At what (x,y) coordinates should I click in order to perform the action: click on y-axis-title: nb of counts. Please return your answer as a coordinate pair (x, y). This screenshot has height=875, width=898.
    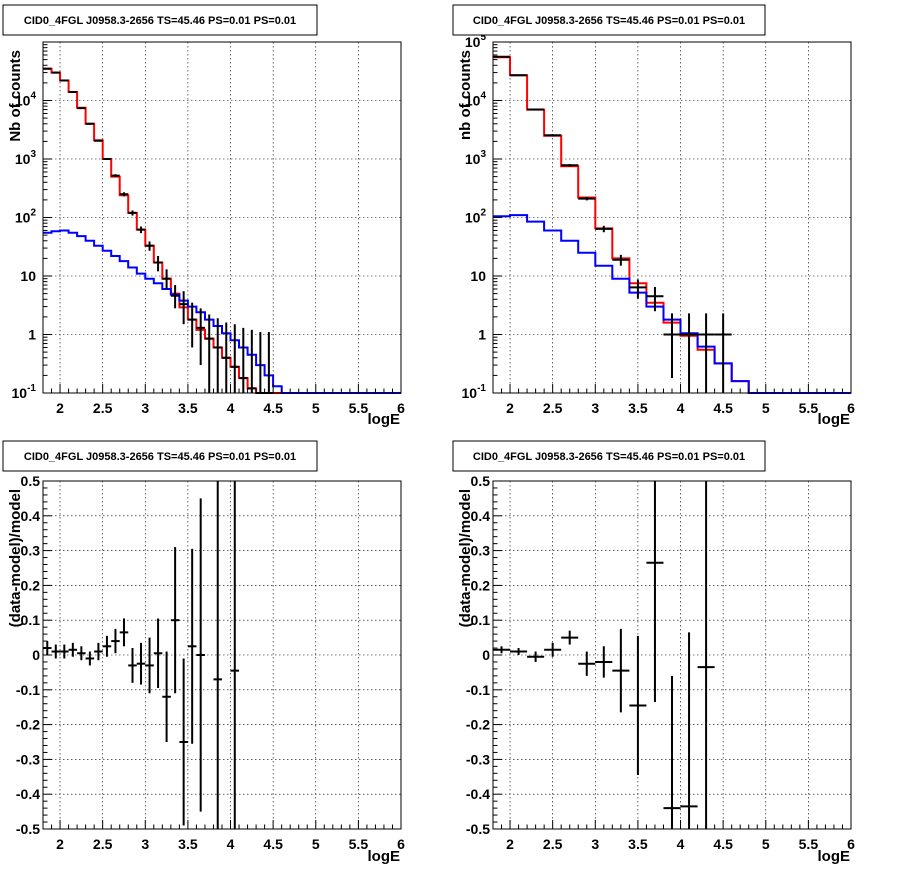
    Looking at the image, I should click on (465, 95).